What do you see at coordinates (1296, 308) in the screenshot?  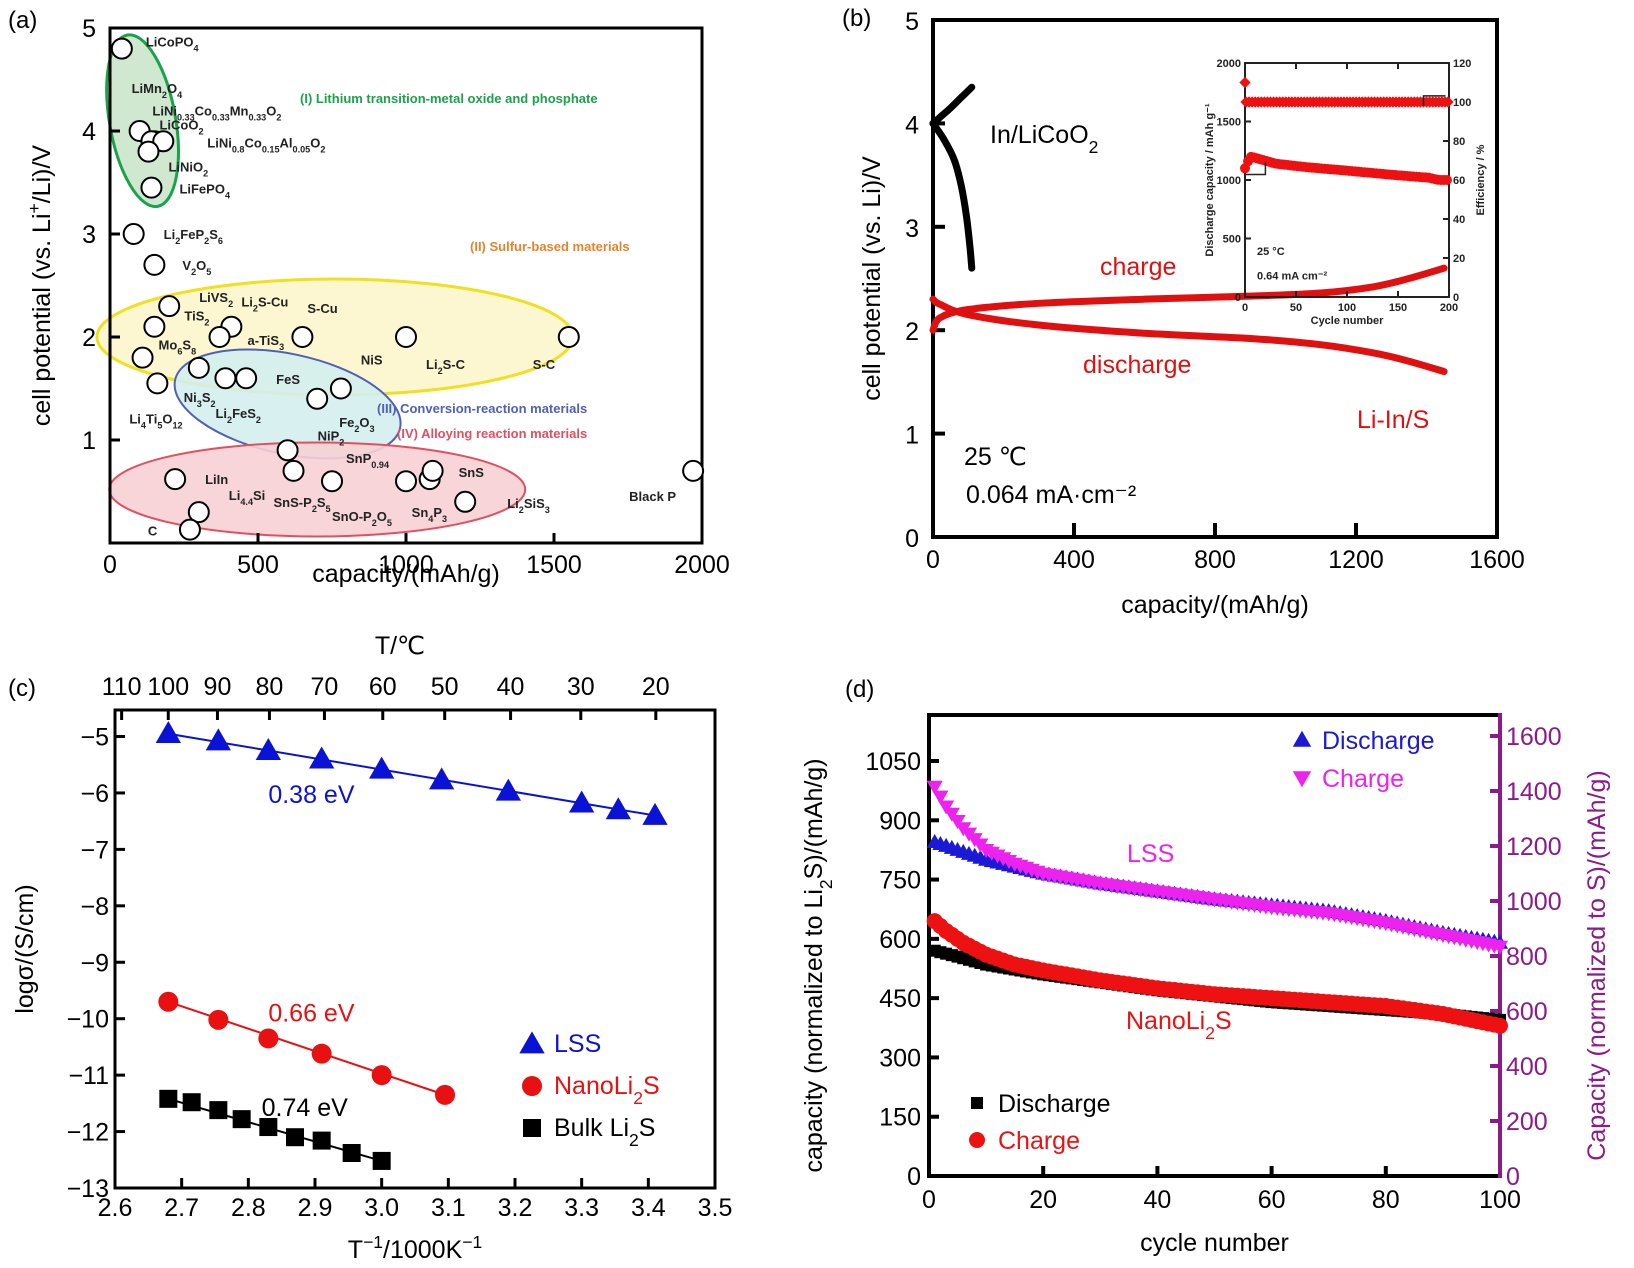 I see `inset-x-tick-label: 50` at bounding box center [1296, 308].